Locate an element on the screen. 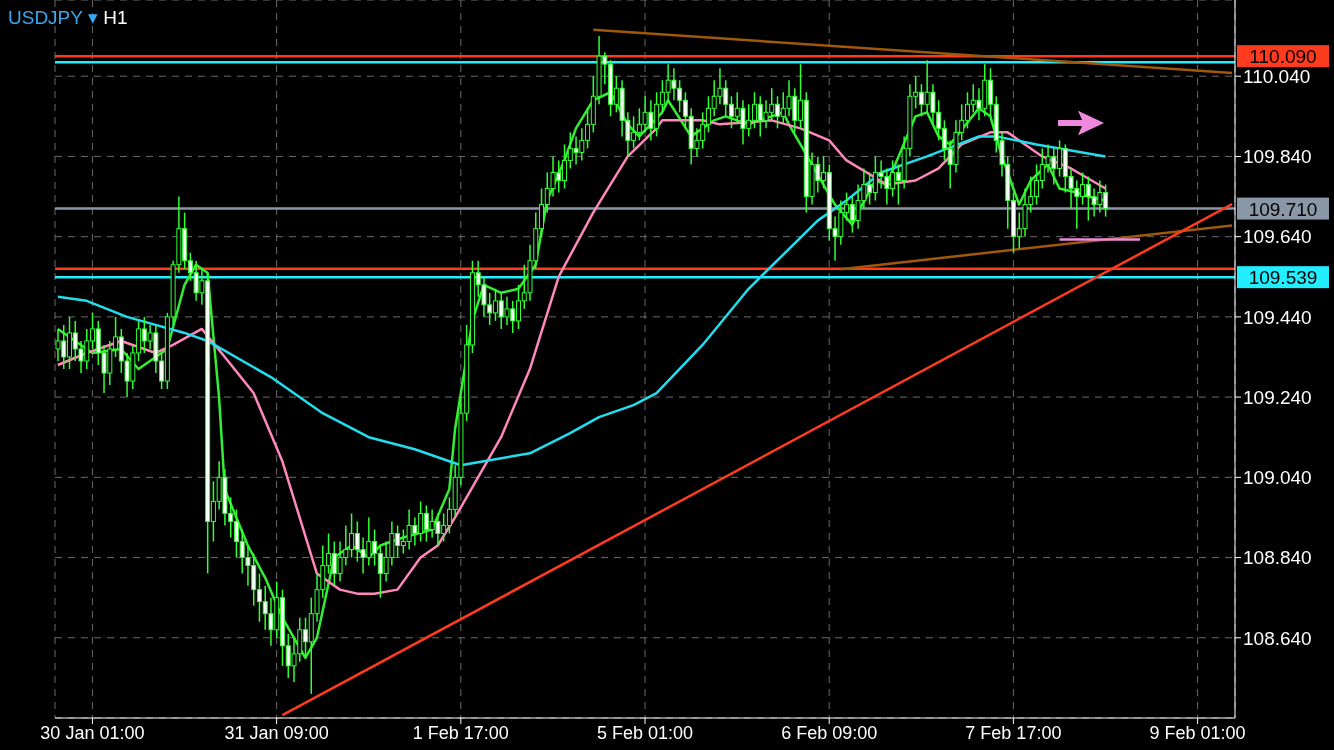 Image resolution: width=1334 pixels, height=750 pixels. y-tick-label: 109.840 is located at coordinates (1277, 157).